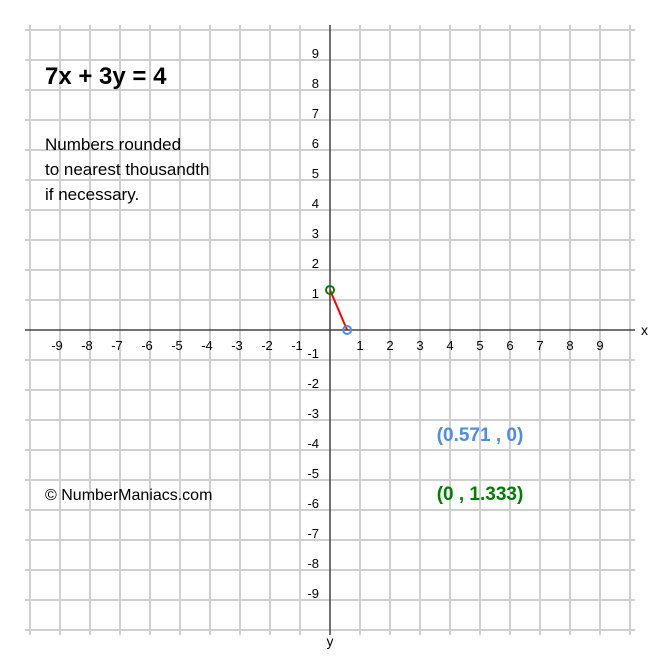 The height and width of the screenshot is (660, 660). What do you see at coordinates (315, 203) in the screenshot?
I see `y-tick-label: 4` at bounding box center [315, 203].